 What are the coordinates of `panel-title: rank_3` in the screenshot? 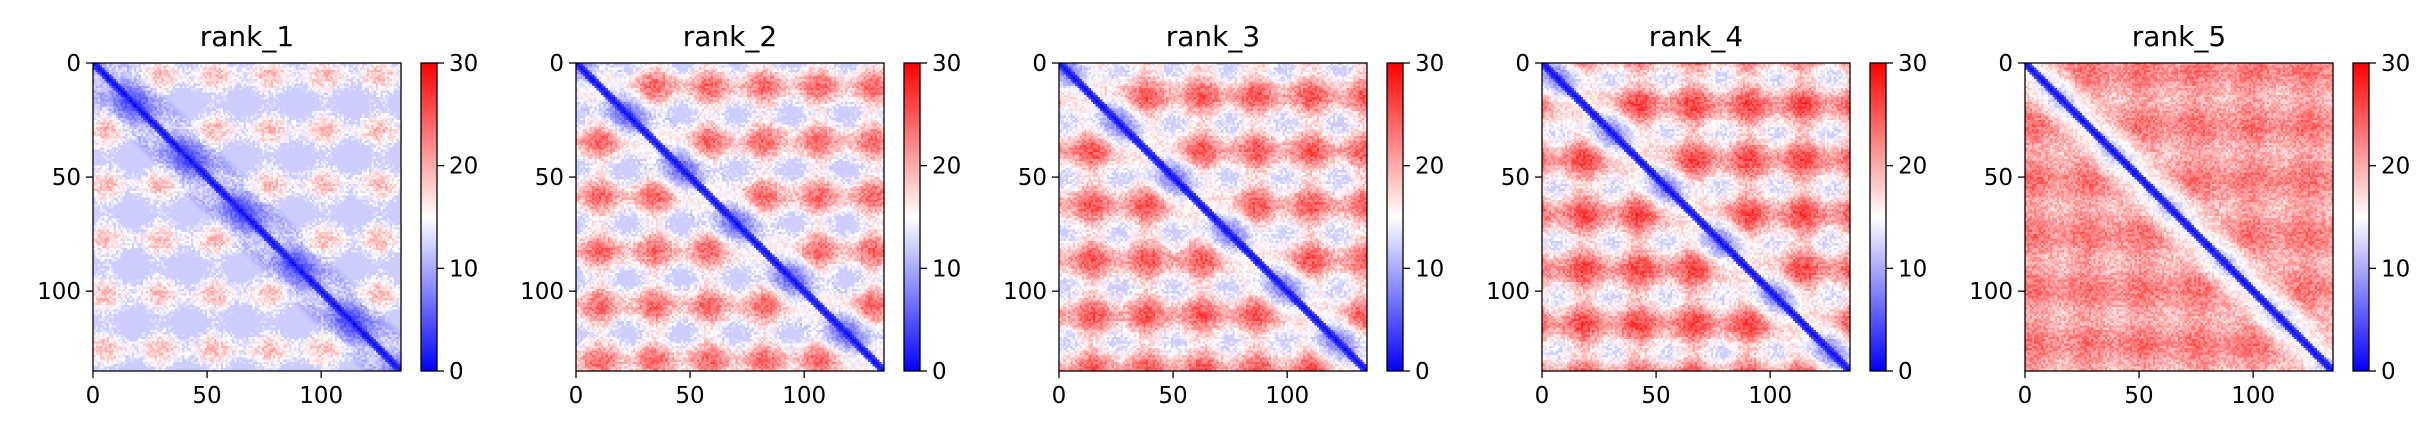 It's located at (1213, 36).